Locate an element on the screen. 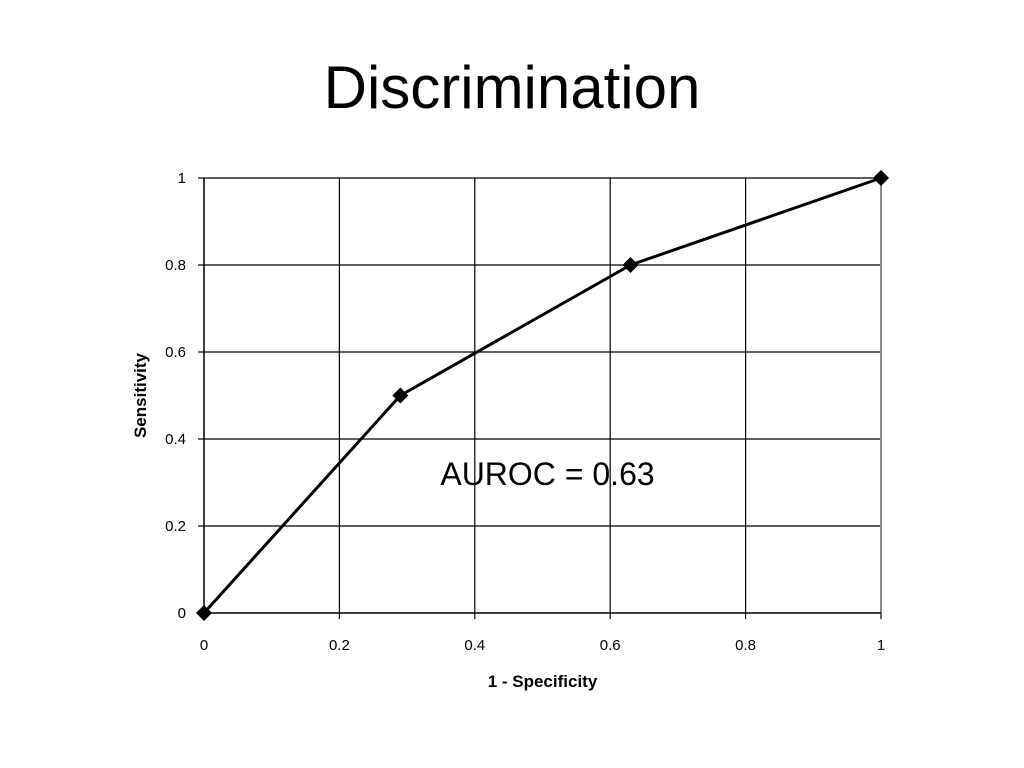  y-tick-label: 0.4 is located at coordinates (175, 439).